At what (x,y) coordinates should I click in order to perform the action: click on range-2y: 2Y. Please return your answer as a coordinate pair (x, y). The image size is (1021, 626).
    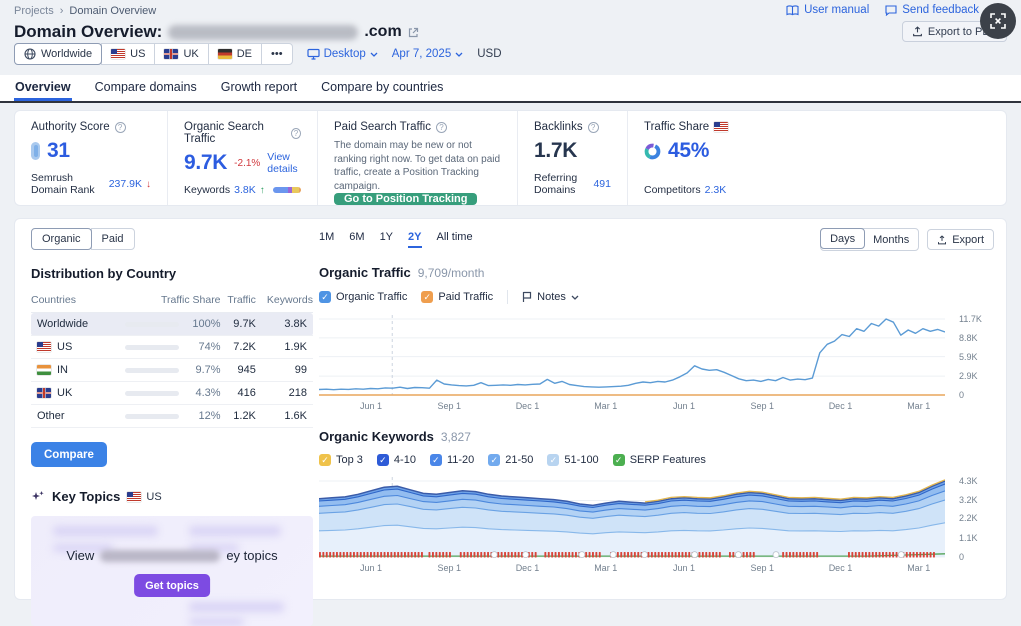
    Looking at the image, I should click on (415, 239).